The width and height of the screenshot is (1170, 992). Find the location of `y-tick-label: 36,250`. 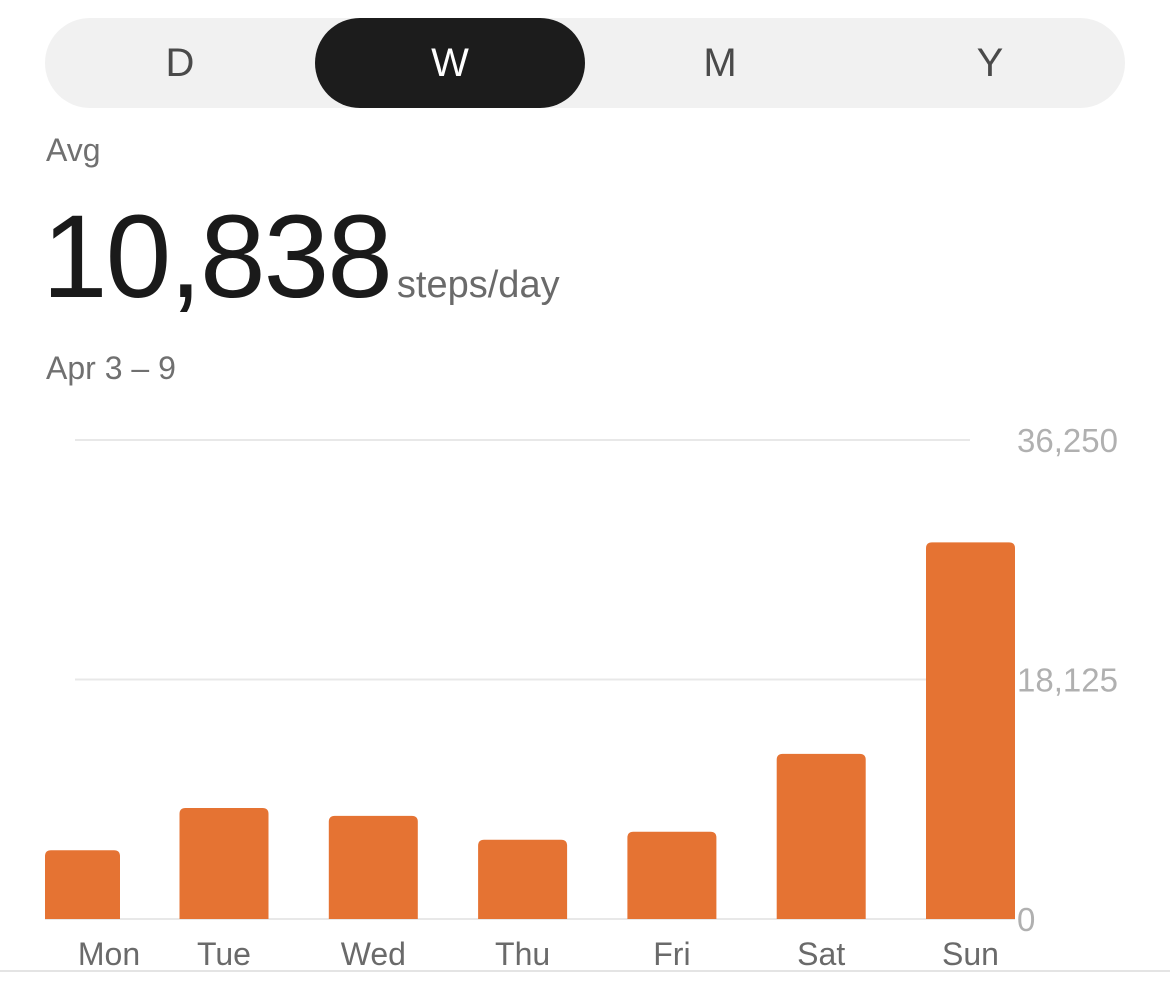

y-tick-label: 36,250 is located at coordinates (1067, 440).